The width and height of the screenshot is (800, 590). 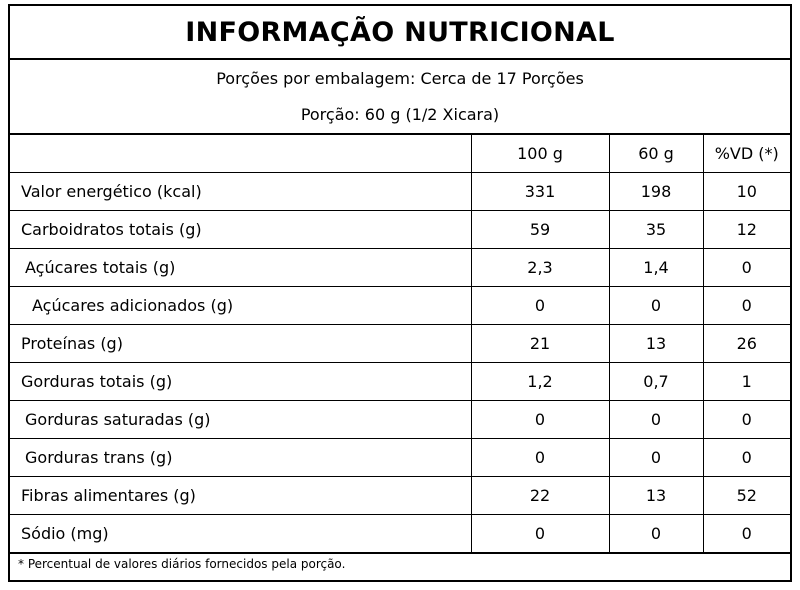 I want to click on table-row: Sódio (mg) 0 0 0, so click(x=400, y=534).